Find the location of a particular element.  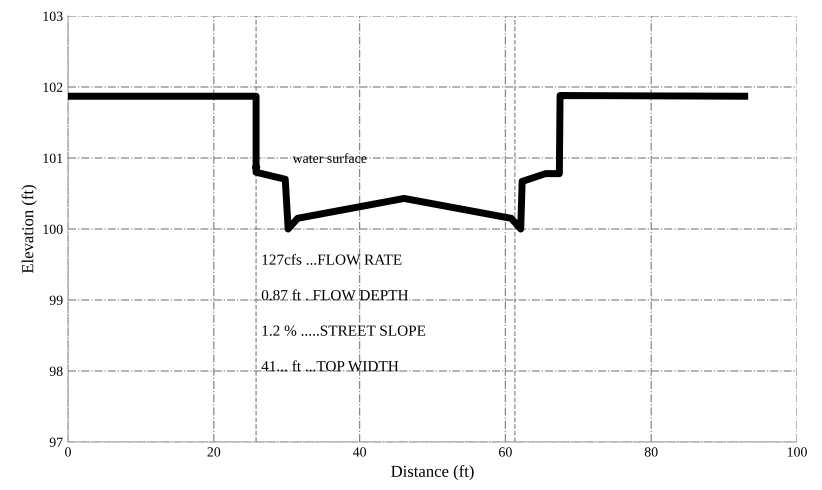

x-tick-label: 100 is located at coordinates (797, 452).